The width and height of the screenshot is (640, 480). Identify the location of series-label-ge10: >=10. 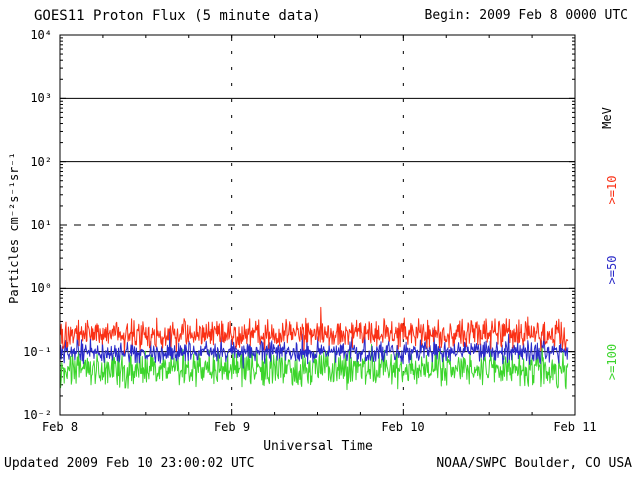
(612, 190).